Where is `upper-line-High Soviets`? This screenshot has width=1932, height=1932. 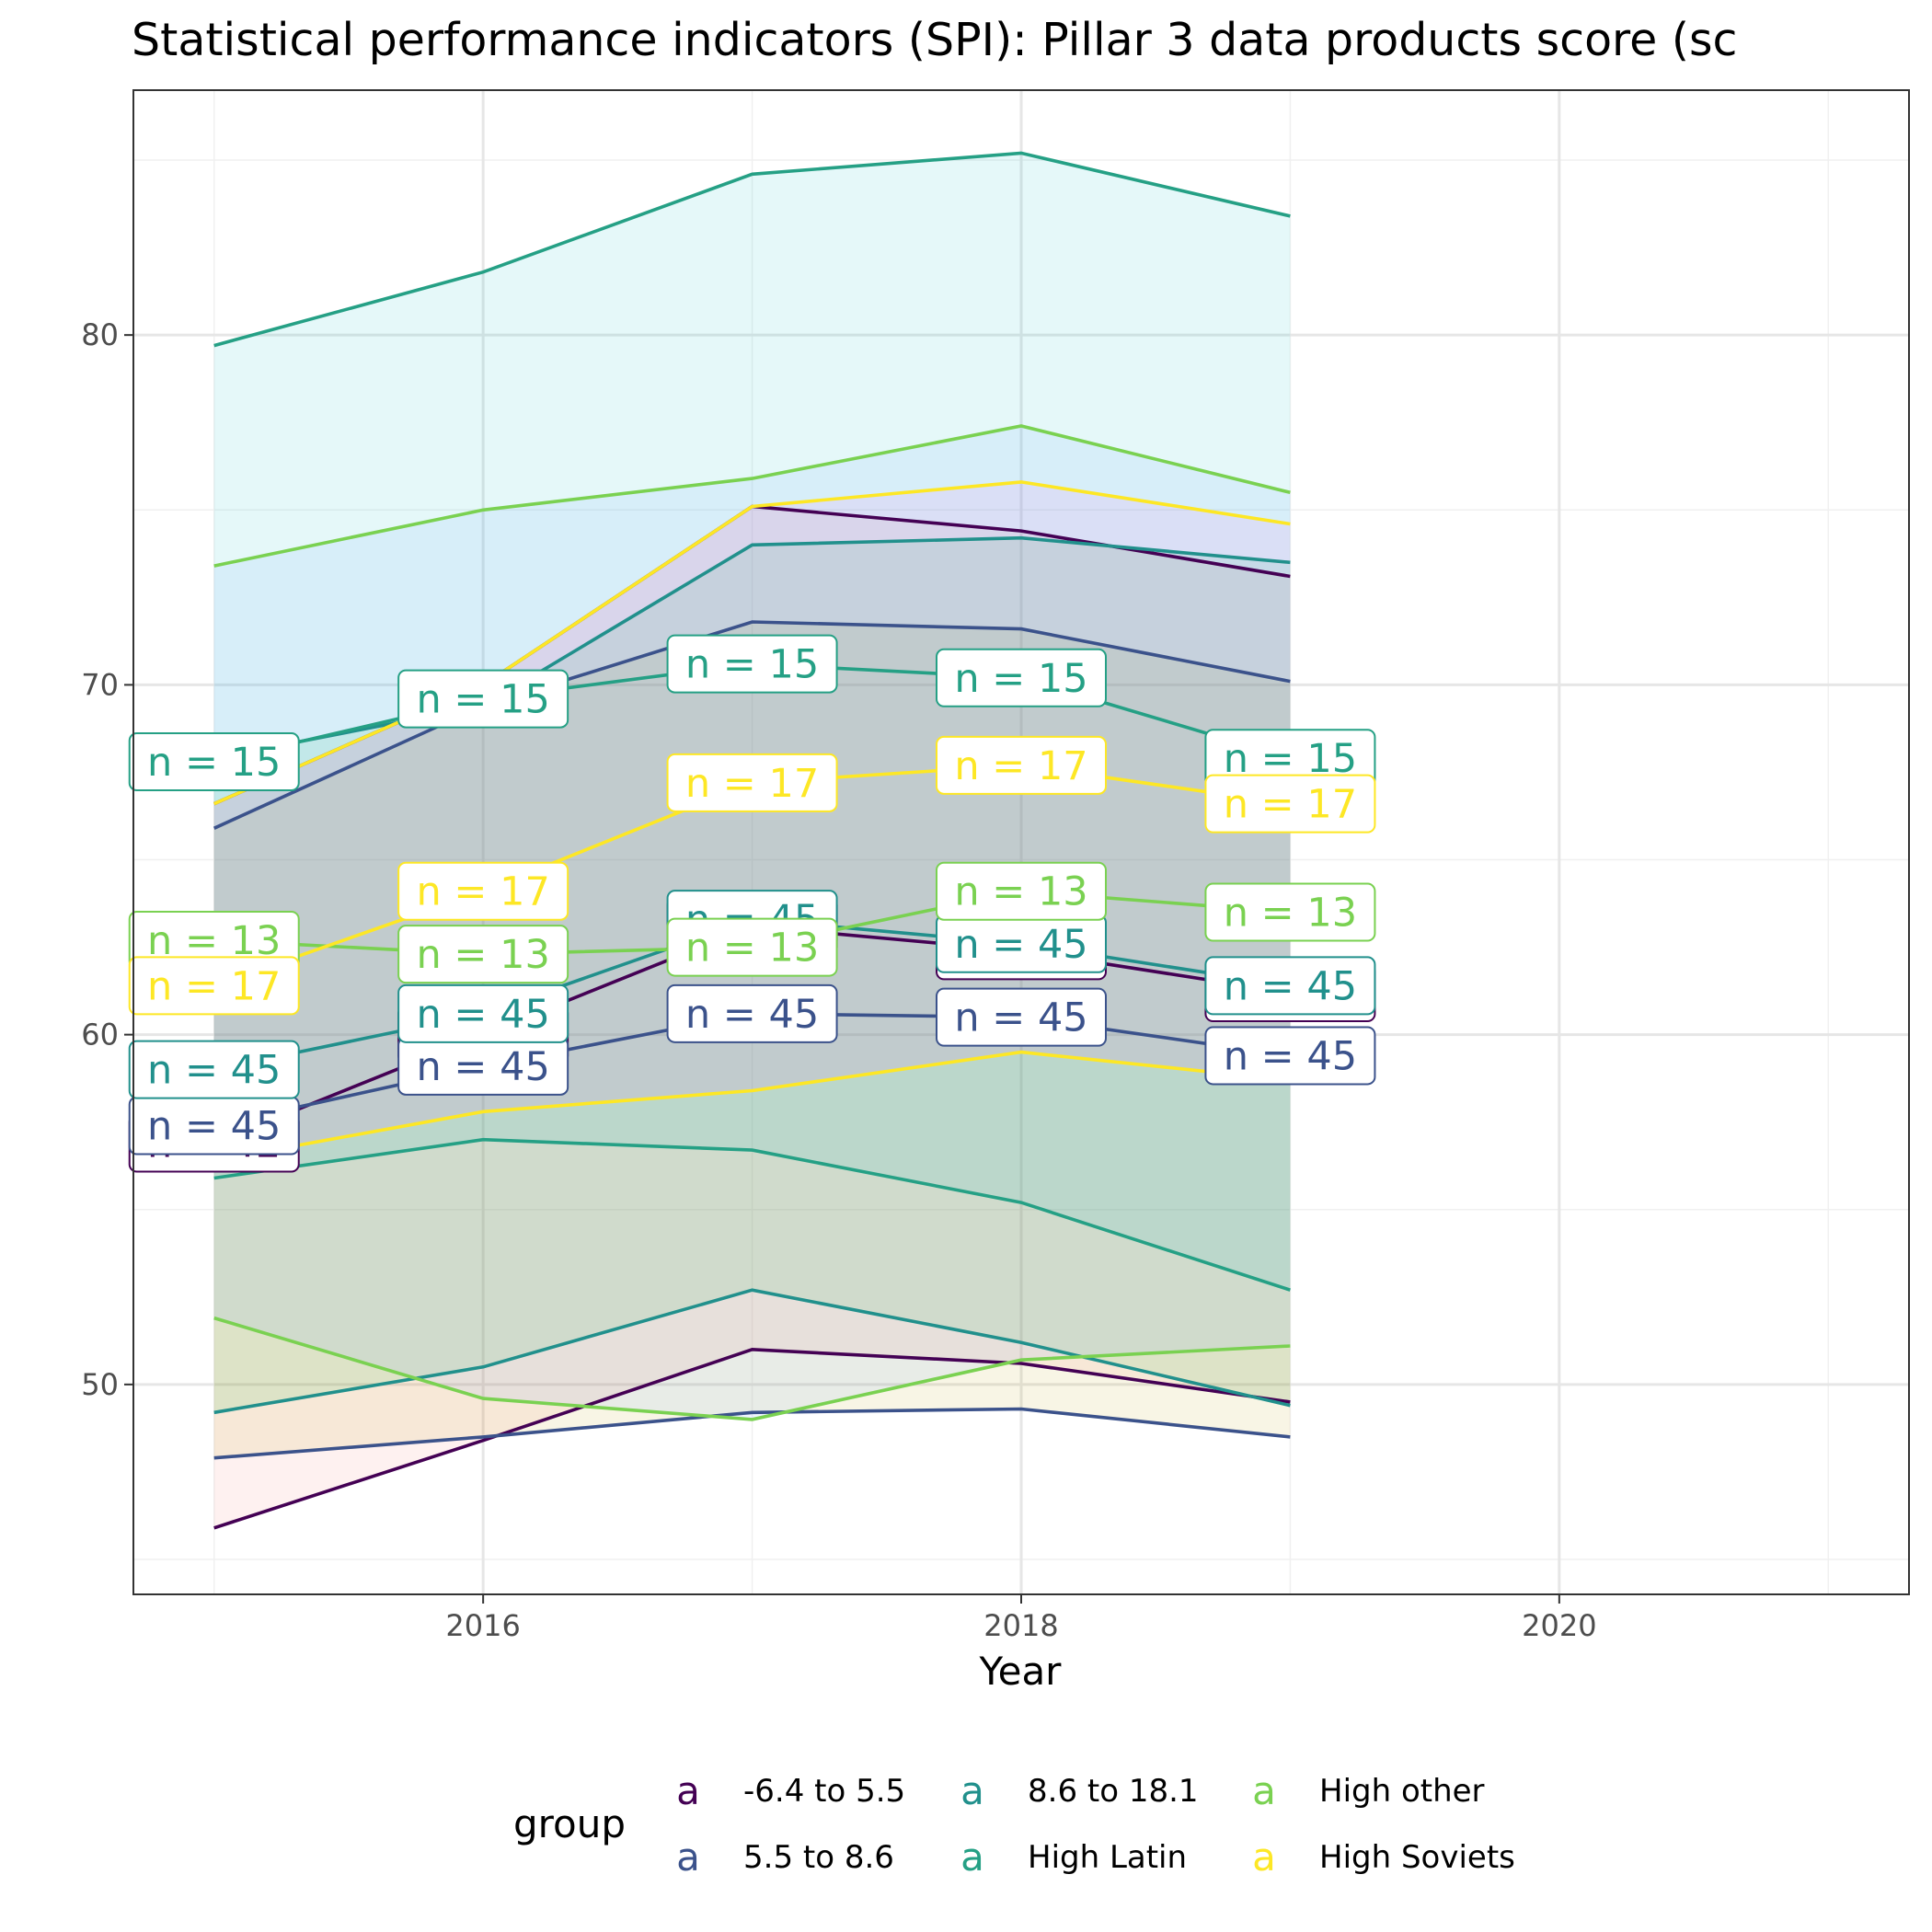 upper-line-High Soviets is located at coordinates (752, 643).